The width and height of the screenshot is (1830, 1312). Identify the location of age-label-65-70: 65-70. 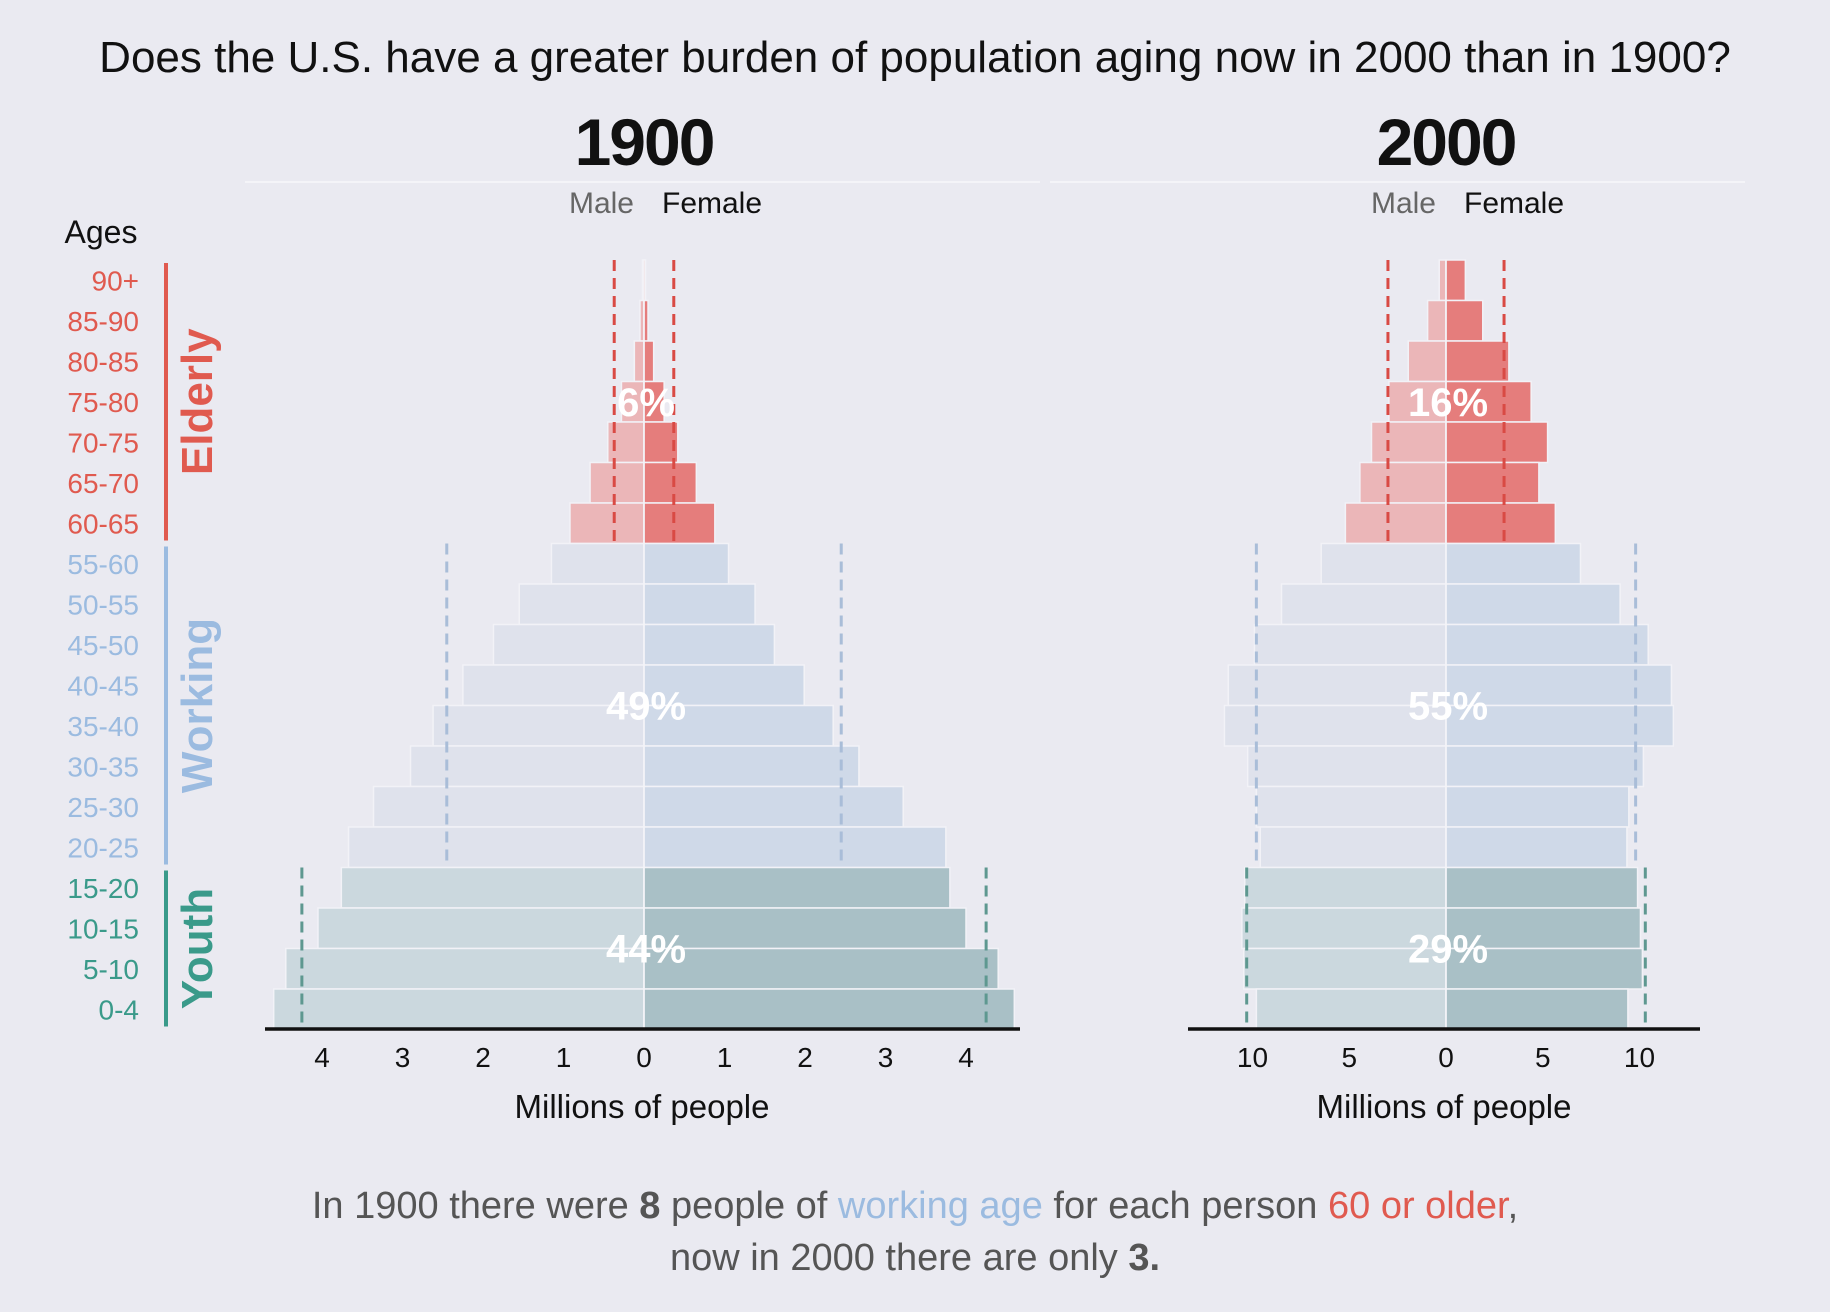
(103, 483).